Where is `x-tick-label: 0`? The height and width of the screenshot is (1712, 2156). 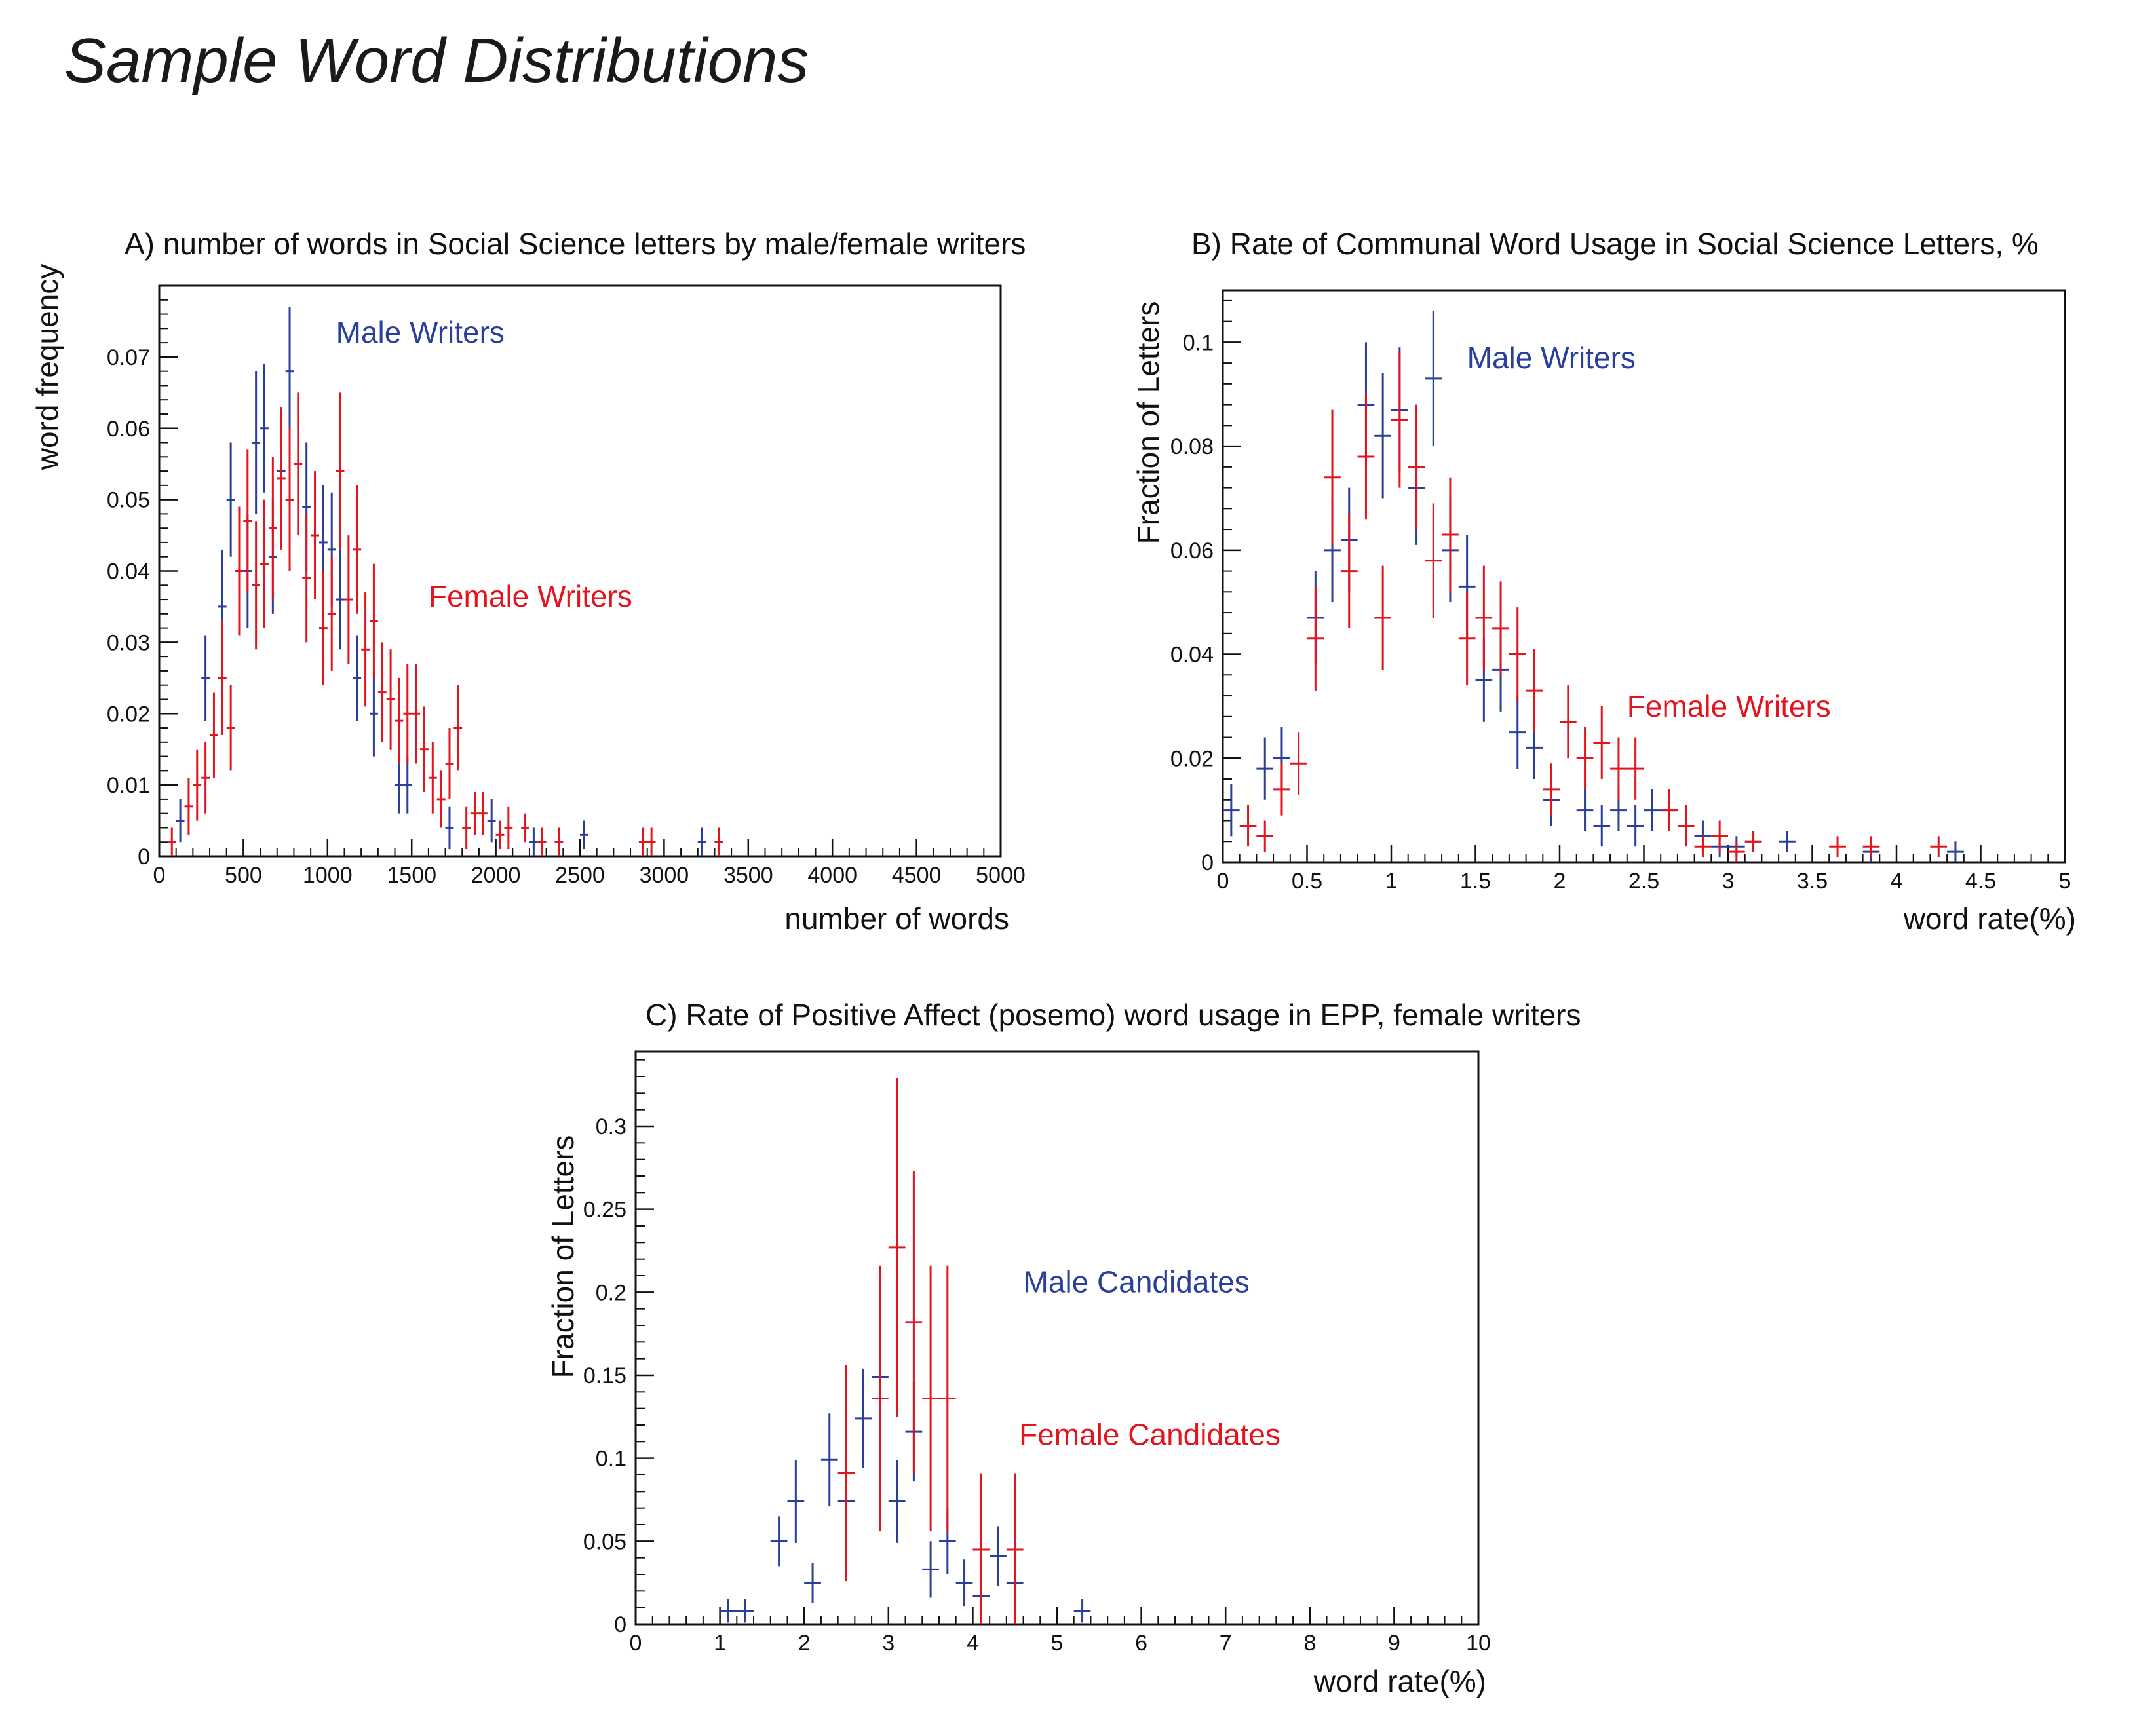
x-tick-label: 0 is located at coordinates (1223, 881).